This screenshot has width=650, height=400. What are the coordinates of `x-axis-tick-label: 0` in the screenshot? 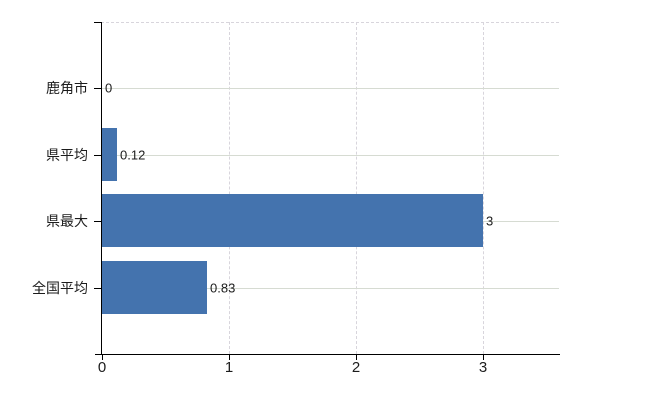 It's located at (102, 367).